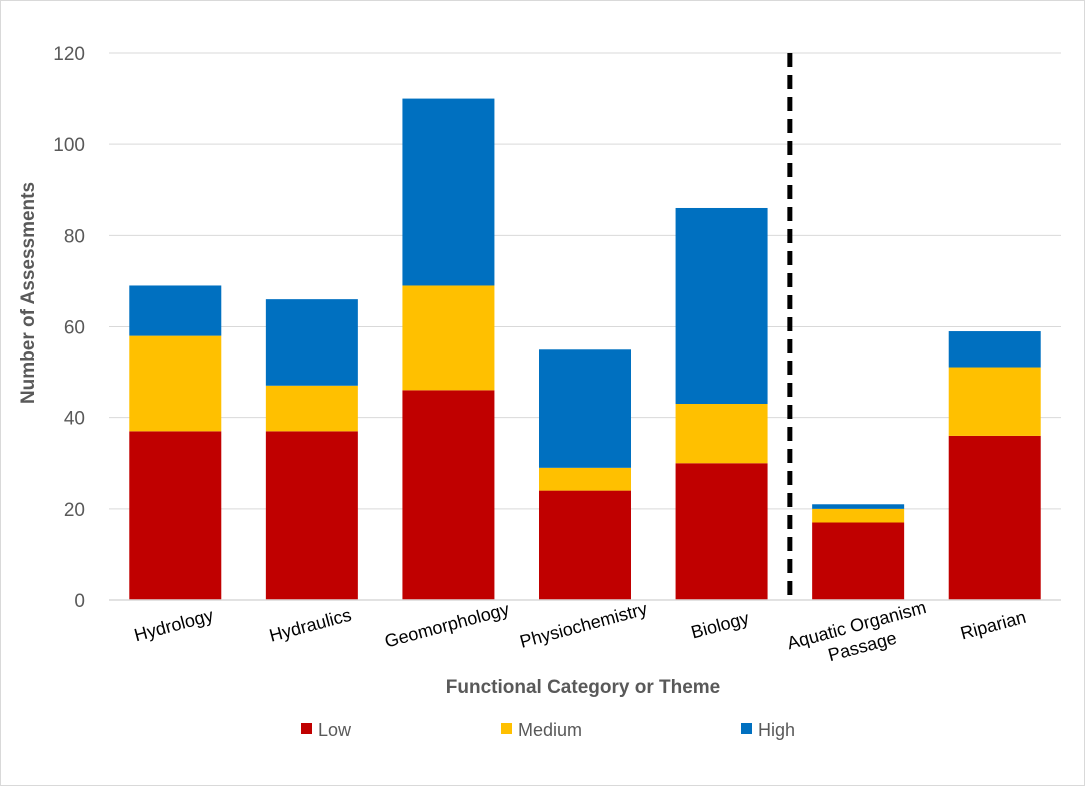 This screenshot has height=792, width=1085. Describe the element at coordinates (506, 728) in the screenshot. I see `legend-swatch-medium` at that location.